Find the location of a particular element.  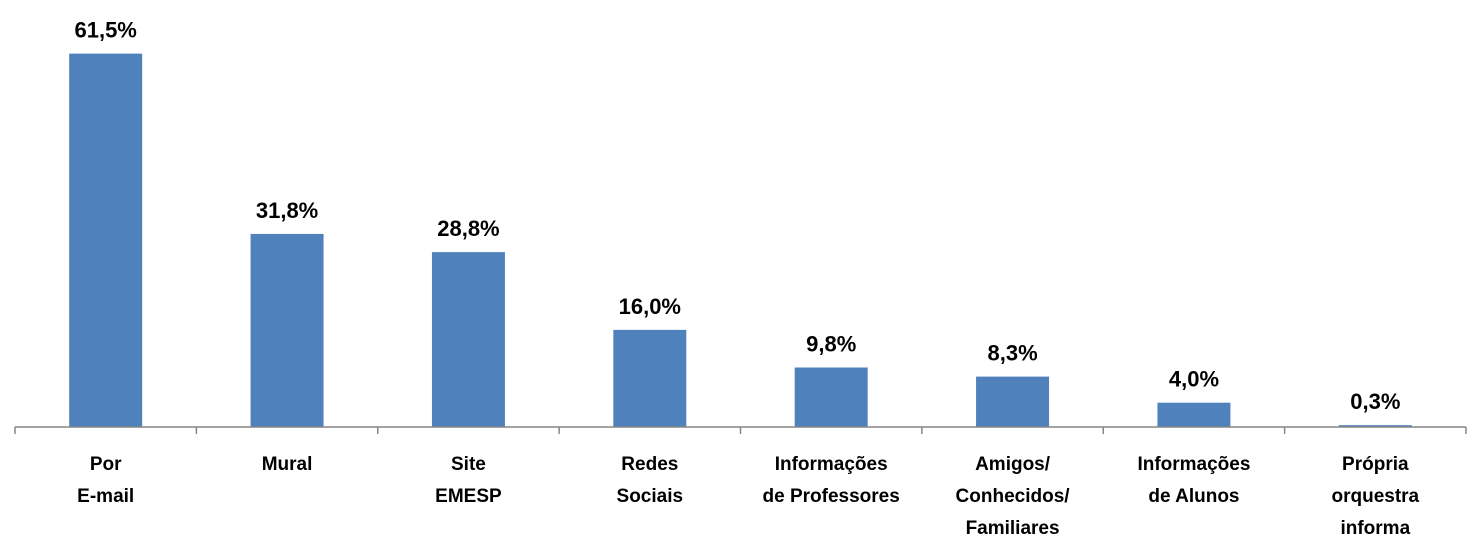

x-tick-label-line: Sociais is located at coordinates (650, 496).